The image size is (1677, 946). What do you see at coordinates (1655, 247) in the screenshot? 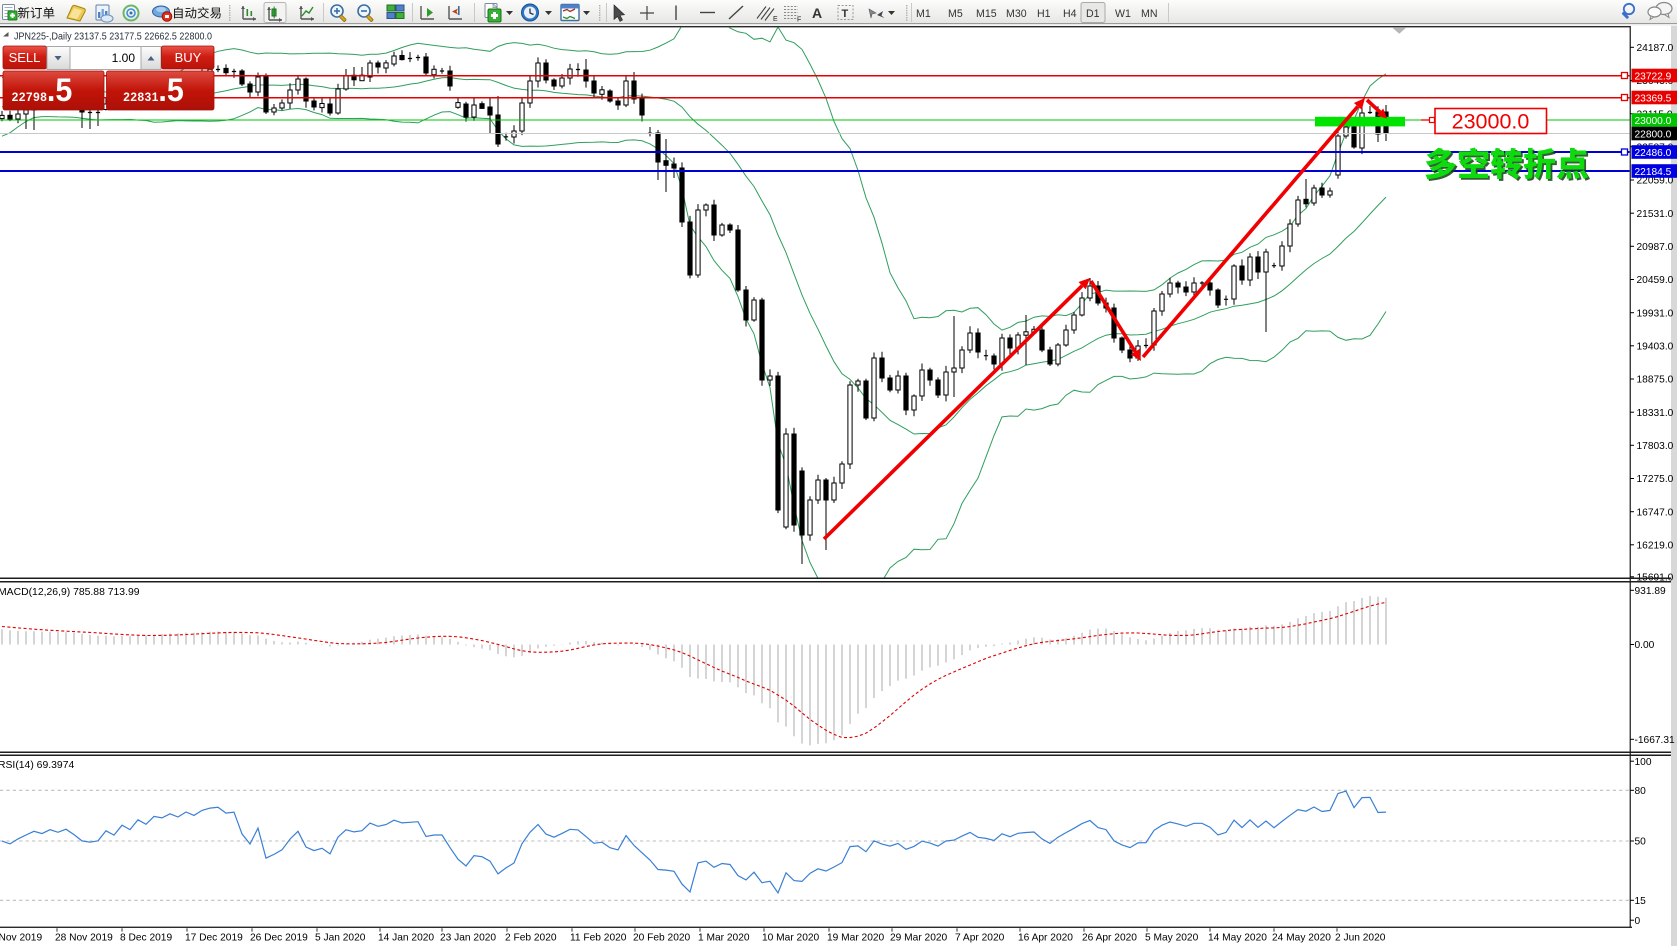
I see `svg-text: 20987.0` at bounding box center [1655, 247].